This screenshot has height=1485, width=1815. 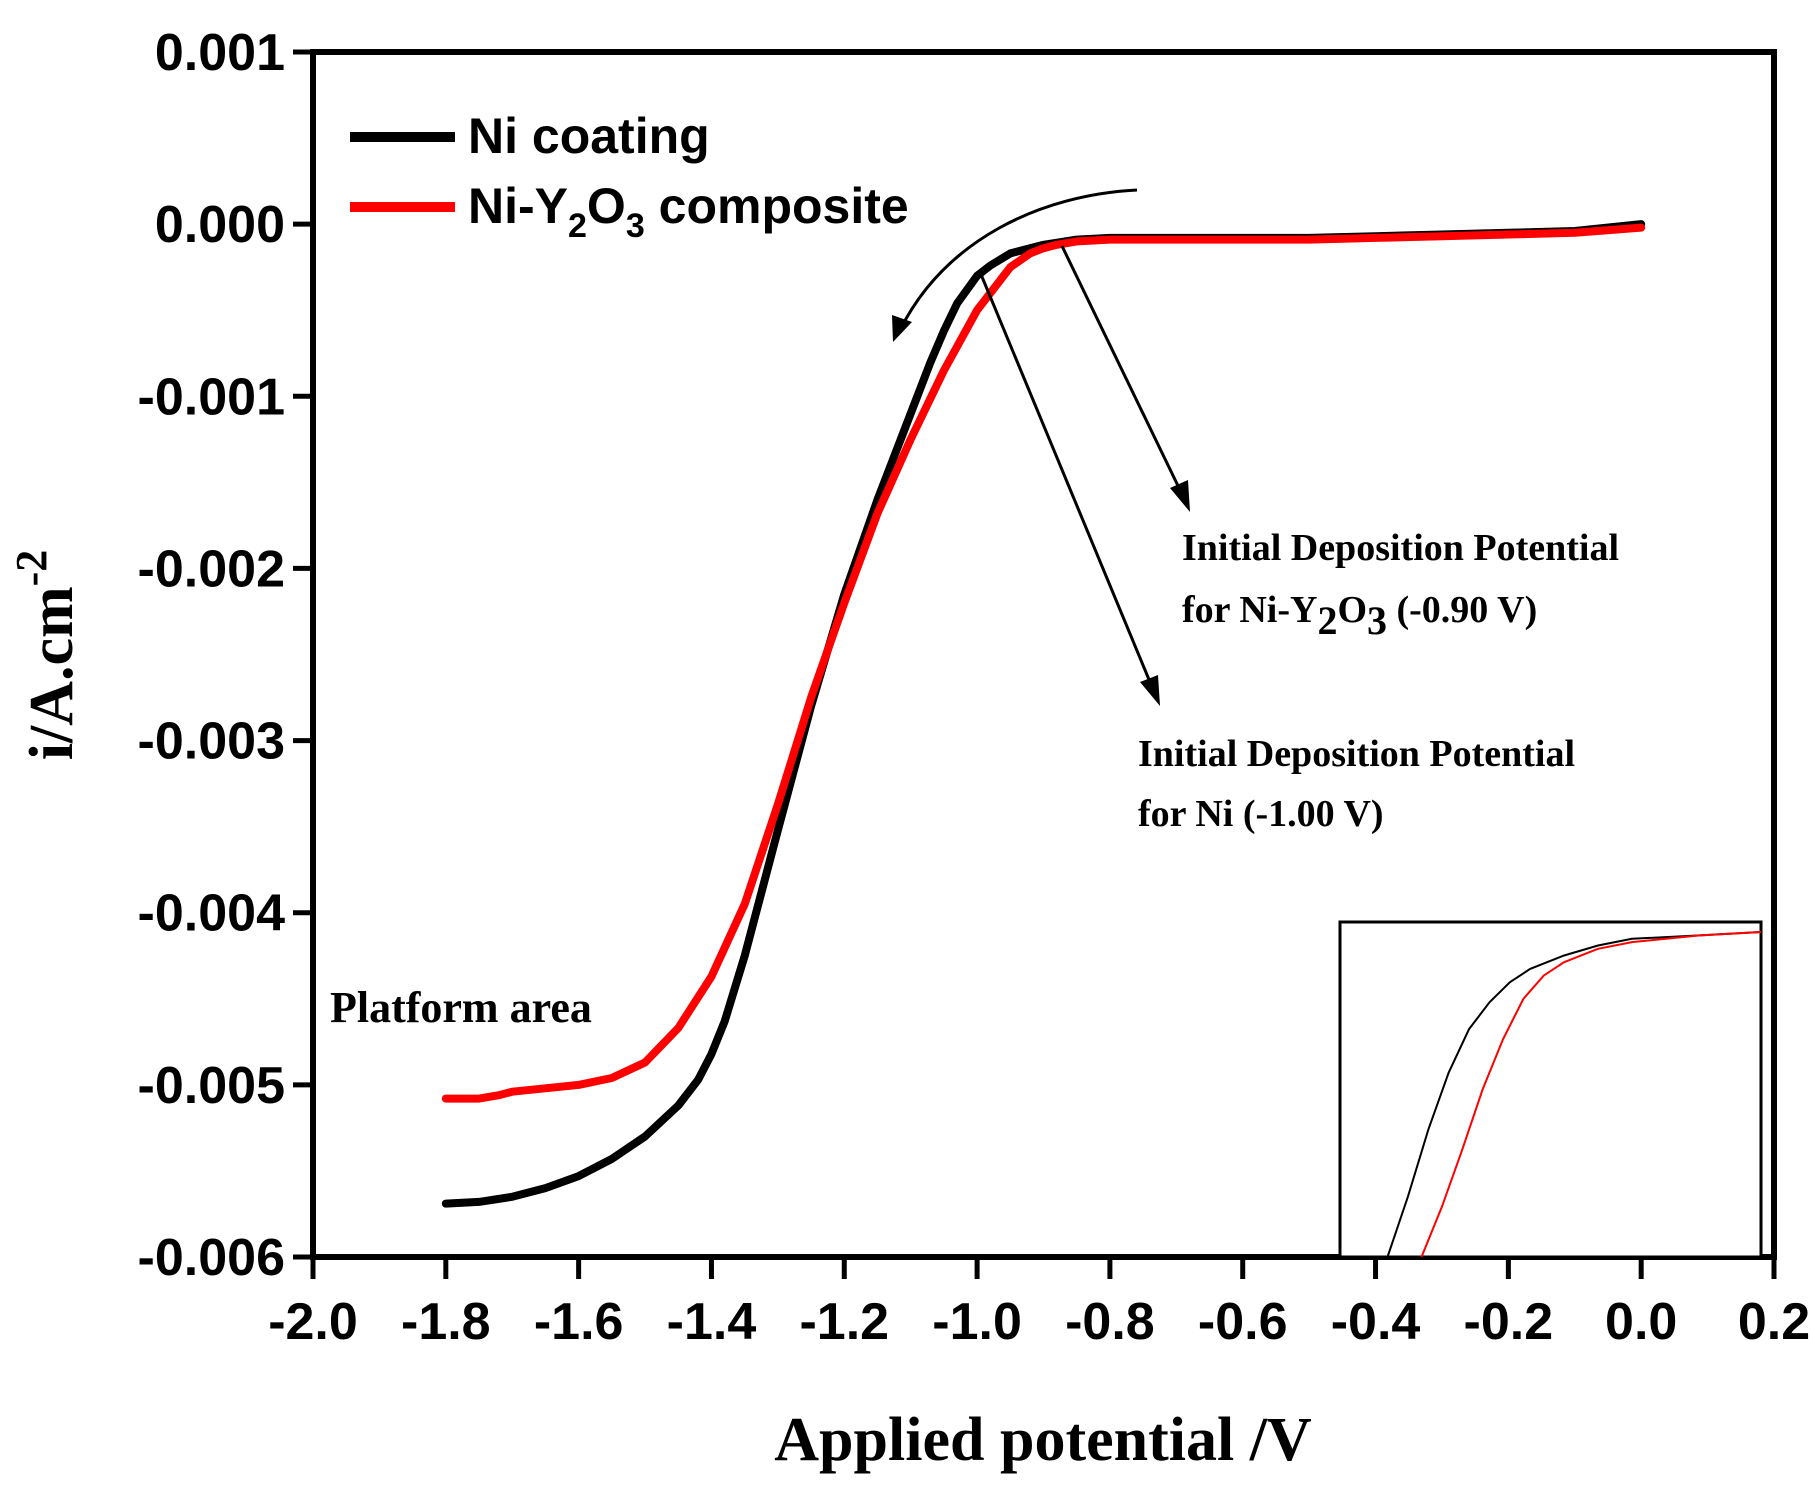 What do you see at coordinates (446, 1322) in the screenshot?
I see `x-tick-label: -1.8` at bounding box center [446, 1322].